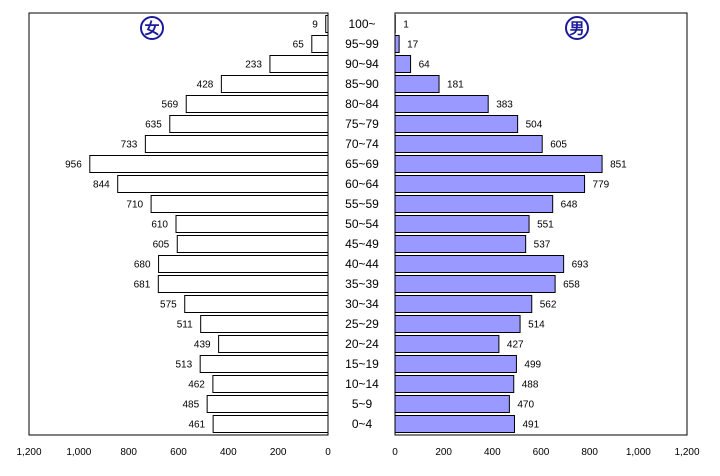 The width and height of the screenshot is (720, 476). What do you see at coordinates (253, 65) in the screenshot?
I see `female-value-label: 233` at bounding box center [253, 65].